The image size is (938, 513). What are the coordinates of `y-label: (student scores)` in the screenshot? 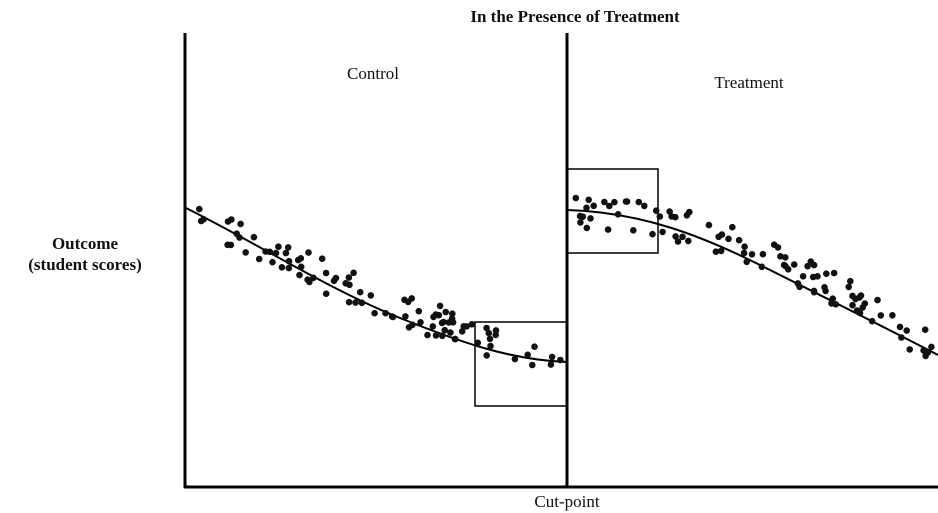 It's located at (84, 264).